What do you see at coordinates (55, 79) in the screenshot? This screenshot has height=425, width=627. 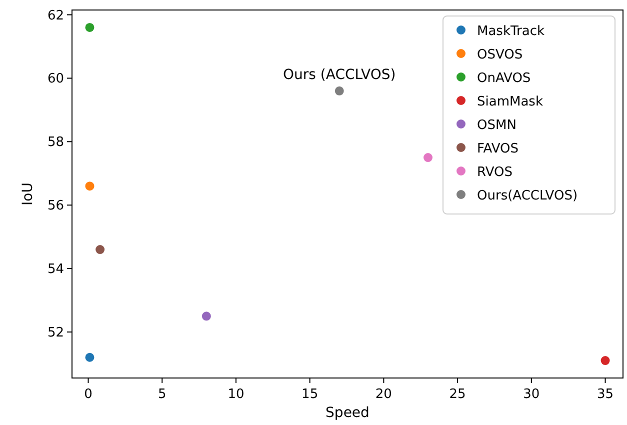 I see `y-tick-label: 60` at bounding box center [55, 79].